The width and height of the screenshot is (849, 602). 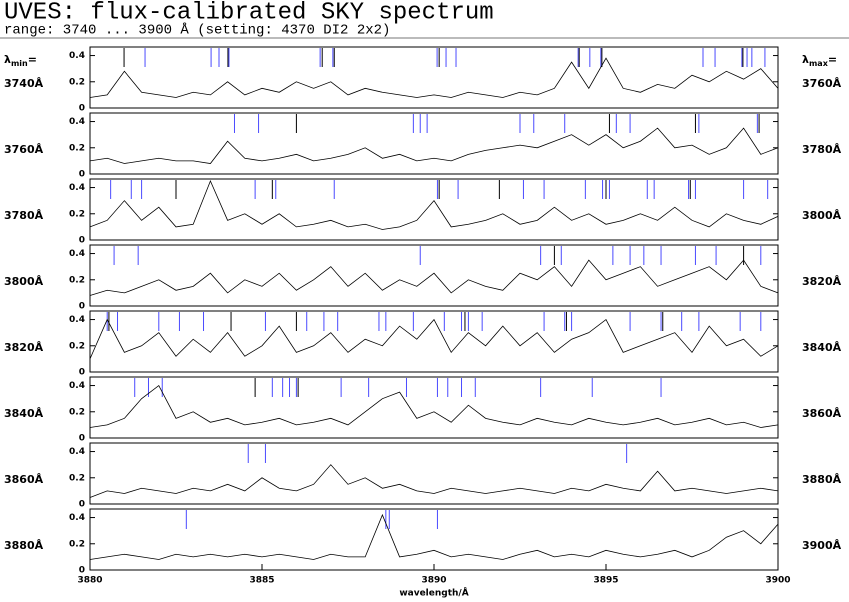 I want to click on lambda-max-value: 3760Å, so click(x=822, y=83).